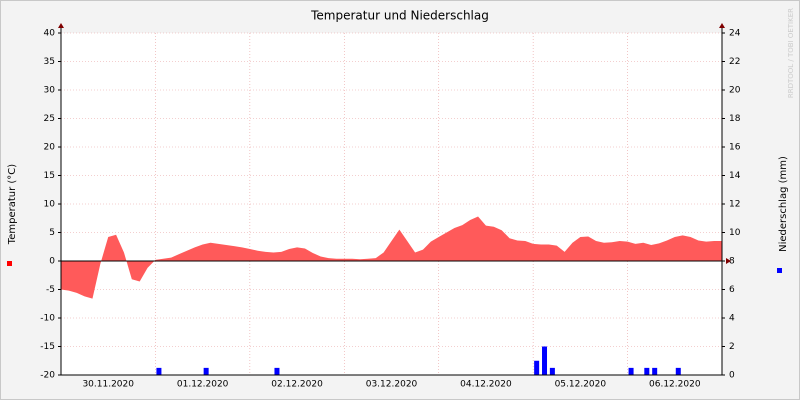  Describe the element at coordinates (47, 319) in the screenshot. I see `y-tick-label: -10` at that location.